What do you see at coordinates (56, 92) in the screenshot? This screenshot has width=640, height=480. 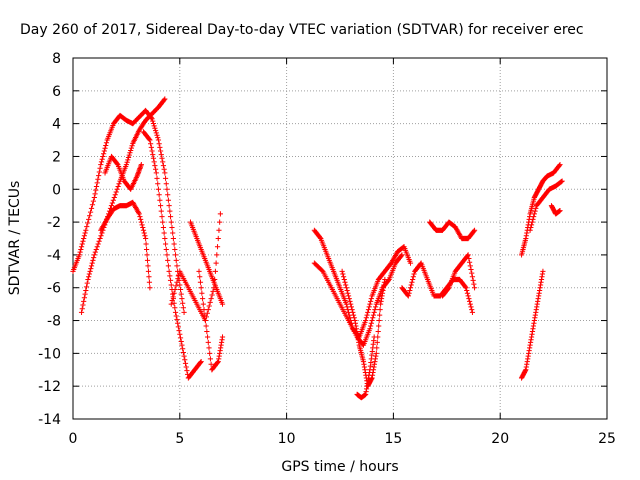 I see `y-tick-label: 6` at bounding box center [56, 92].